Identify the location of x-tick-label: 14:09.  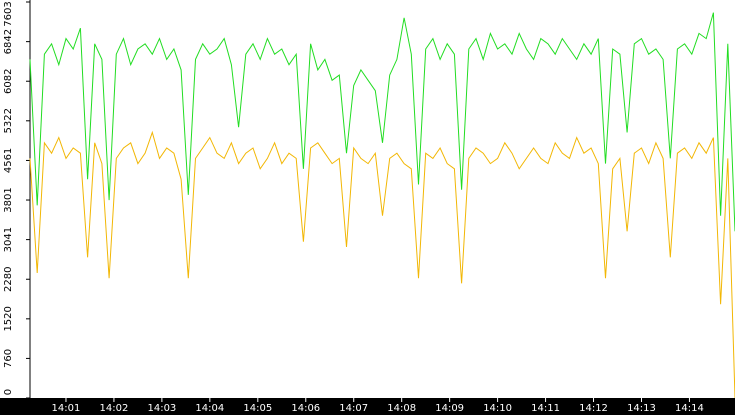
(449, 408).